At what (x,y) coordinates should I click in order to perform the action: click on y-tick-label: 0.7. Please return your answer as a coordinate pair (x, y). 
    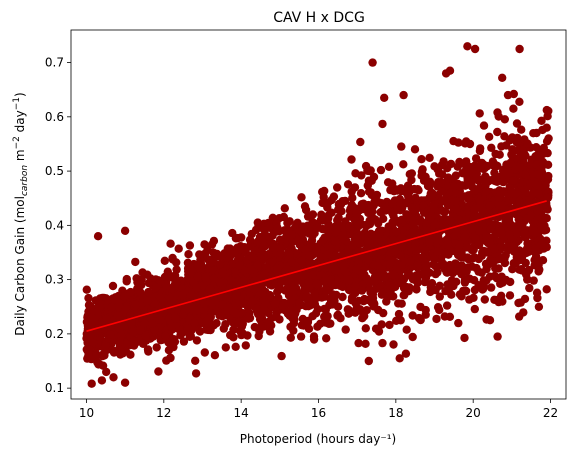
    Looking at the image, I should click on (54, 63).